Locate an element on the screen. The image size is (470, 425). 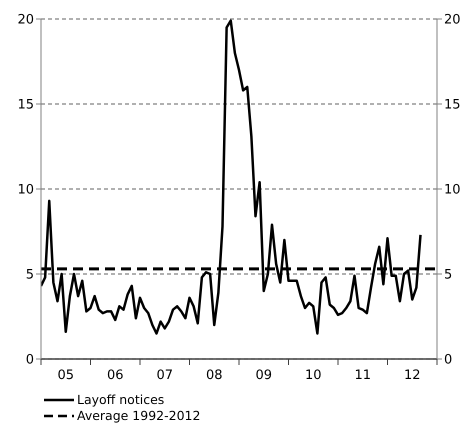
y-tick-label: 5 is located at coordinates (30, 275).